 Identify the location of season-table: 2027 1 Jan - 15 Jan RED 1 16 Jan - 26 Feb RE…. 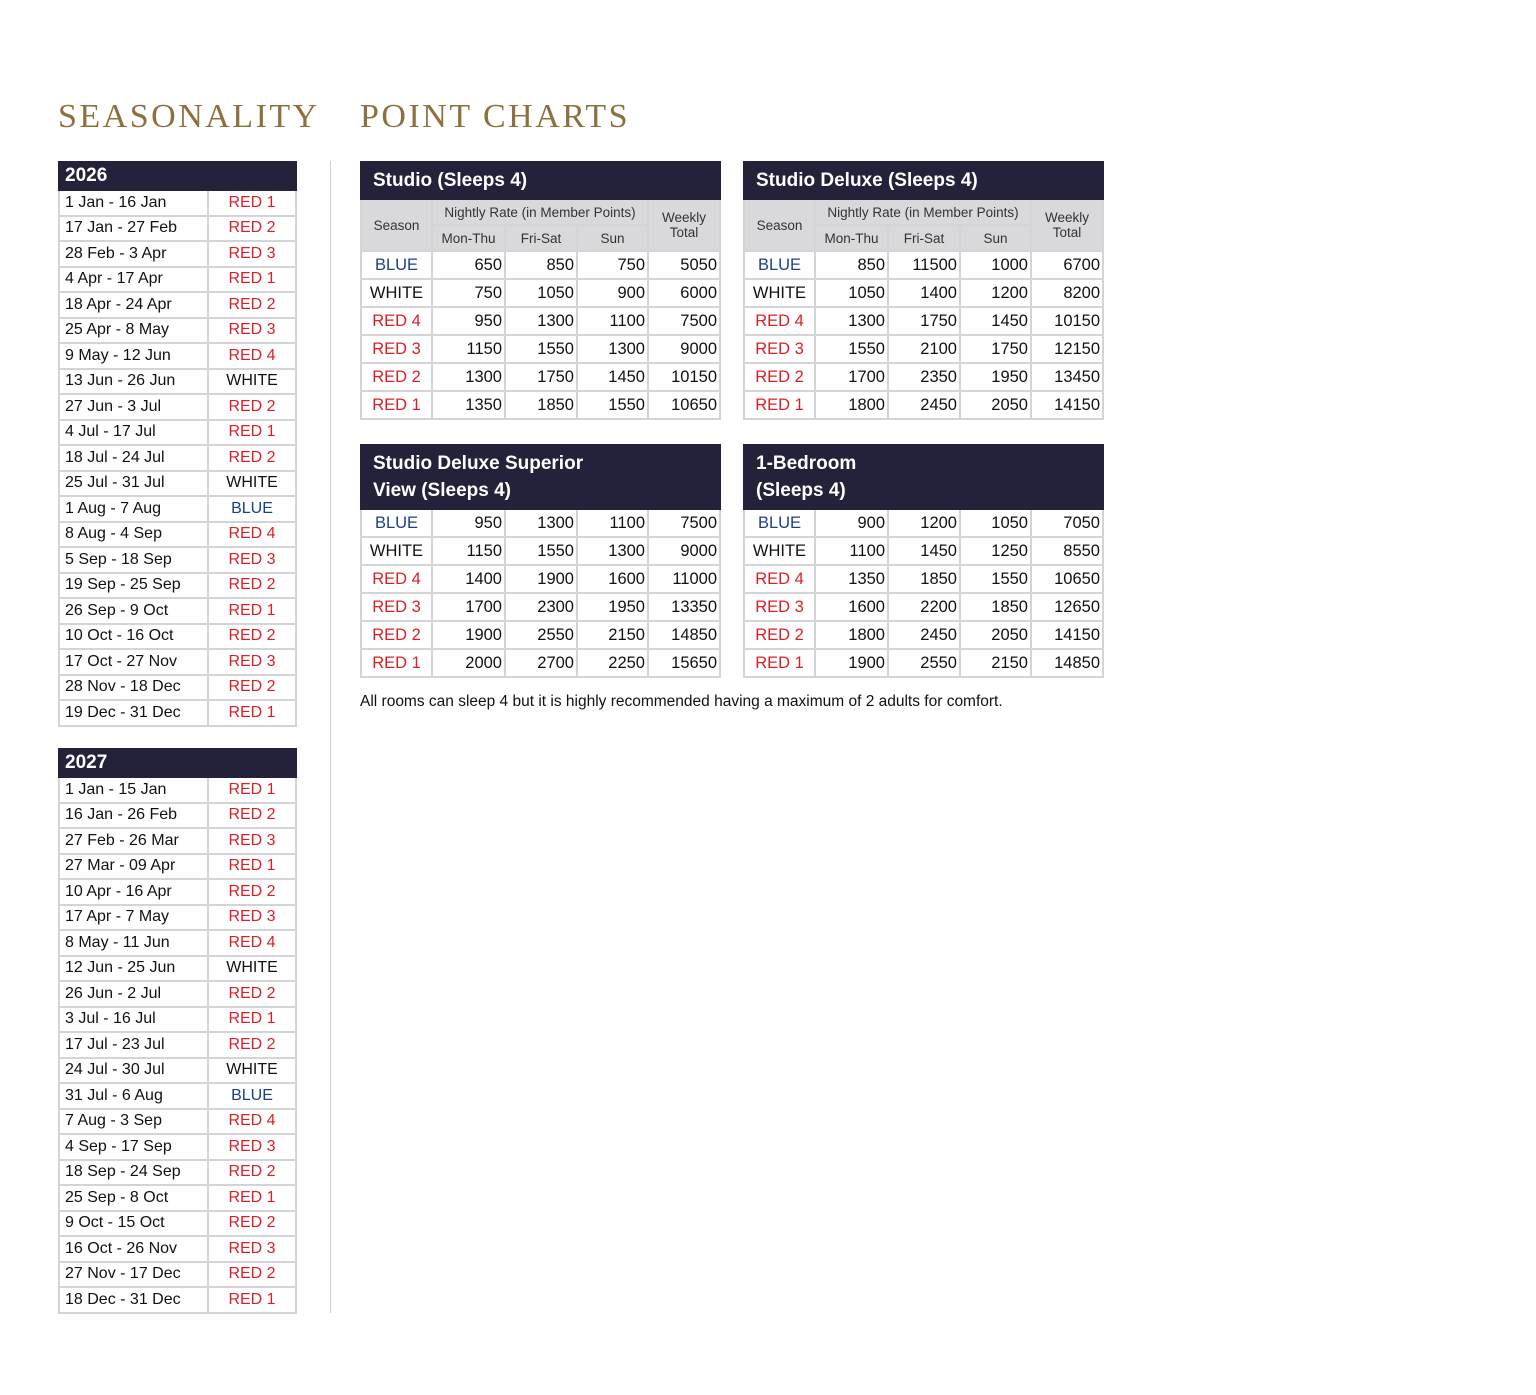
(177, 1031).